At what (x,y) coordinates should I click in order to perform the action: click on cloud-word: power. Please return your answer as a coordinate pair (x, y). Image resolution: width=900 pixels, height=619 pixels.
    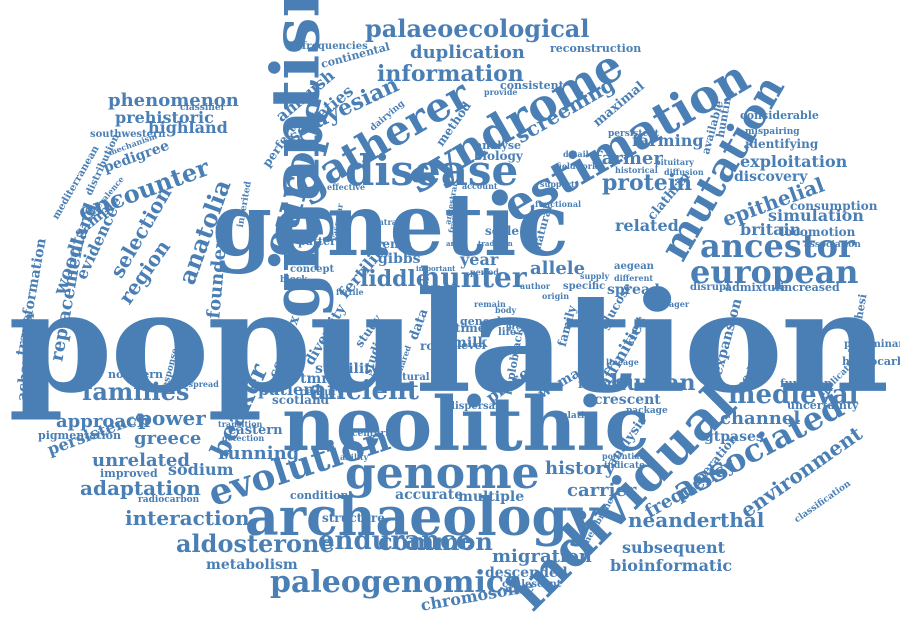
    Looking at the image, I should click on (172, 418).